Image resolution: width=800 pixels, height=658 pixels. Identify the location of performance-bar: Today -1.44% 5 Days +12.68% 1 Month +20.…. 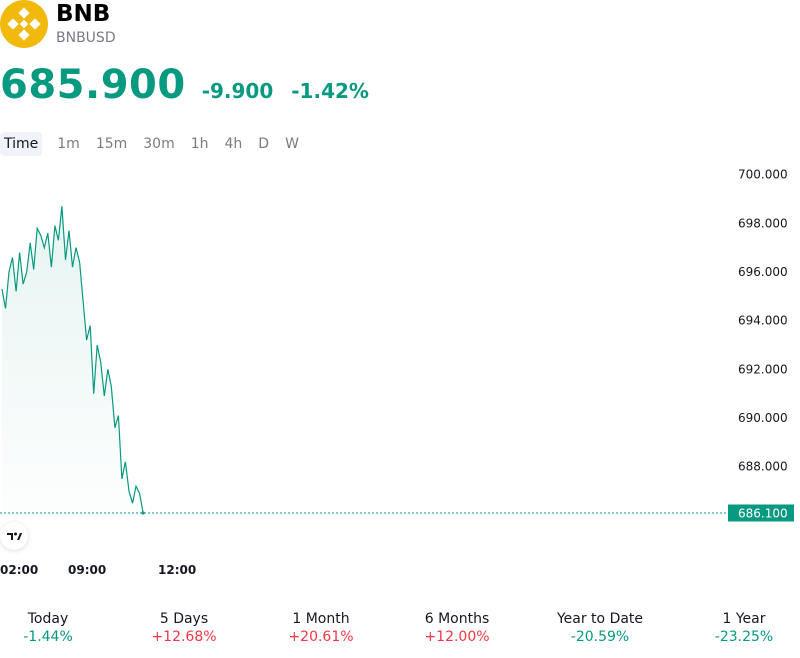
(400, 630).